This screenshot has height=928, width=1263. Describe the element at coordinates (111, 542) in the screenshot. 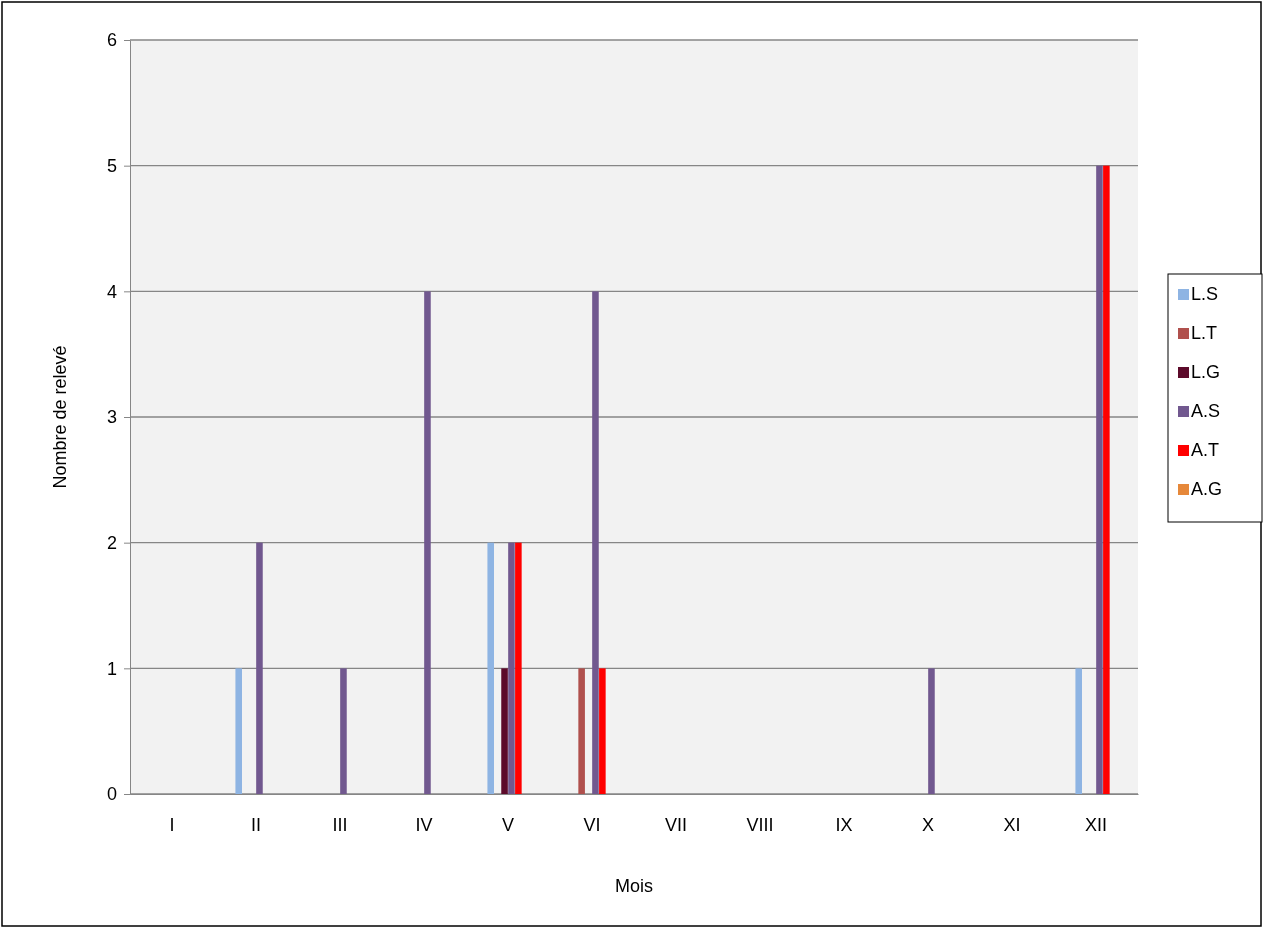

I see `y-tick-label: 2` at that location.